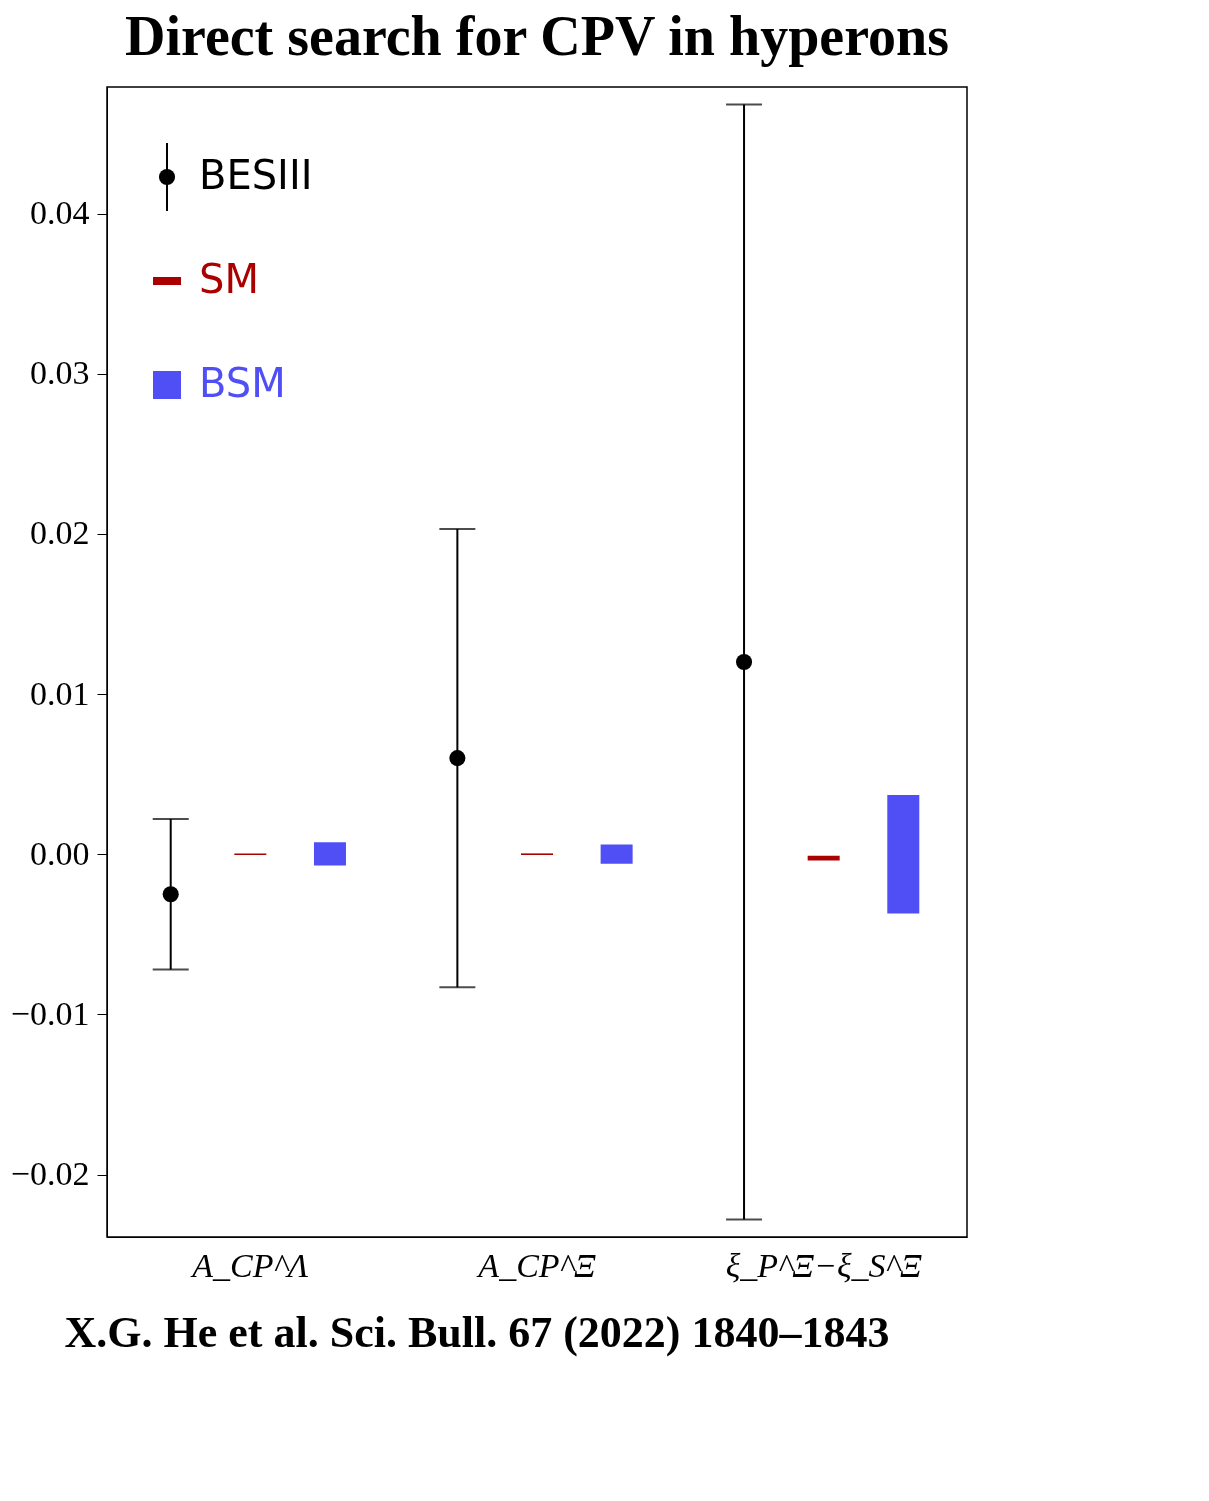 This screenshot has height=1501, width=1209. What do you see at coordinates (229, 279) in the screenshot?
I see `legend-label: SM` at bounding box center [229, 279].